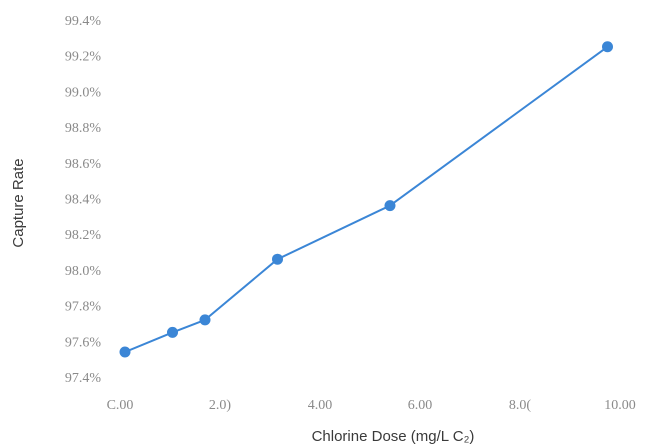 The height and width of the screenshot is (446, 656). Describe the element at coordinates (18, 202) in the screenshot. I see `y-axis-title: Capture Rate` at that location.